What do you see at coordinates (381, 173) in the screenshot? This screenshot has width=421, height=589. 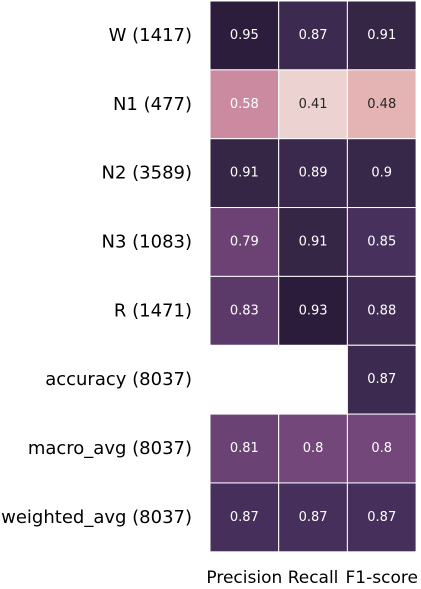 I see `cell-value-label: 0.9` at bounding box center [381, 173].